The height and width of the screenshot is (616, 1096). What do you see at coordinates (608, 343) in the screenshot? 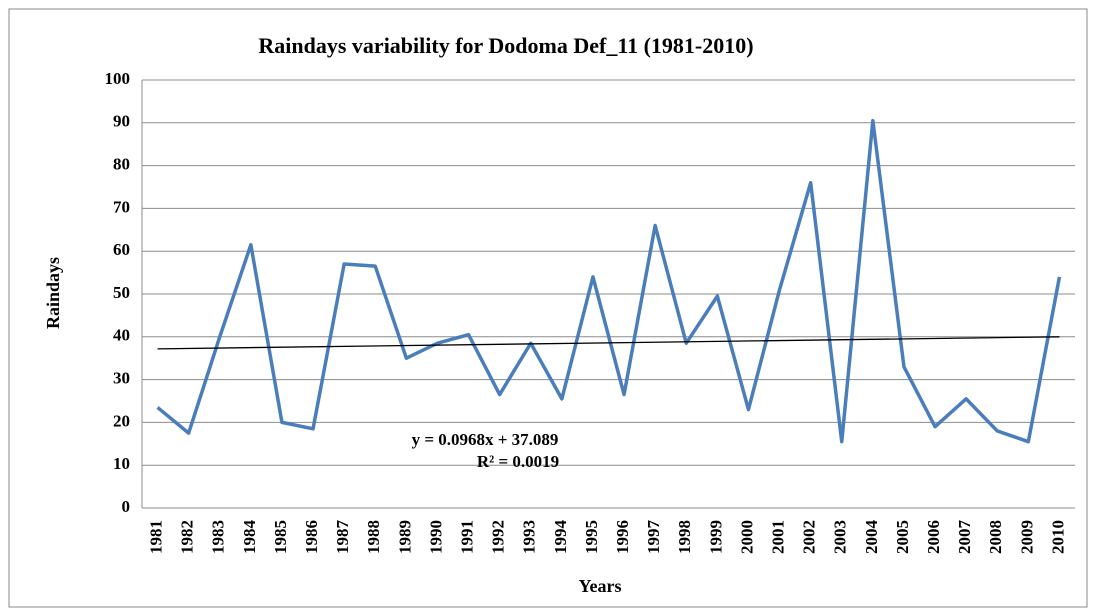
I see `trendline` at bounding box center [608, 343].